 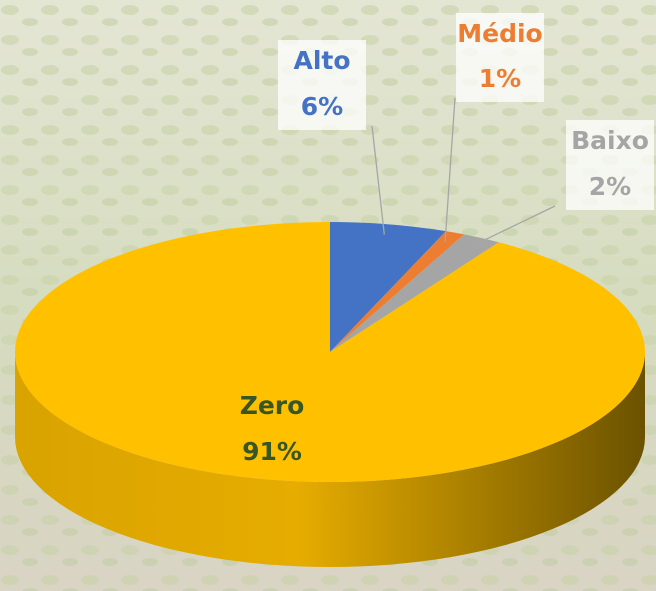 I want to click on value-label: 91%, so click(x=272, y=451).